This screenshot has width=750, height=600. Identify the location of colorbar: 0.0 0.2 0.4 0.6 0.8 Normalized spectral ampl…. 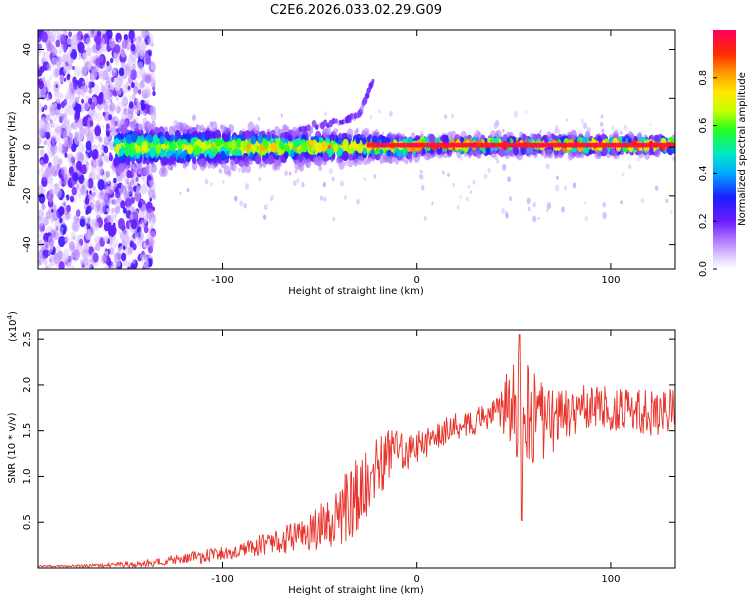
(723, 153).